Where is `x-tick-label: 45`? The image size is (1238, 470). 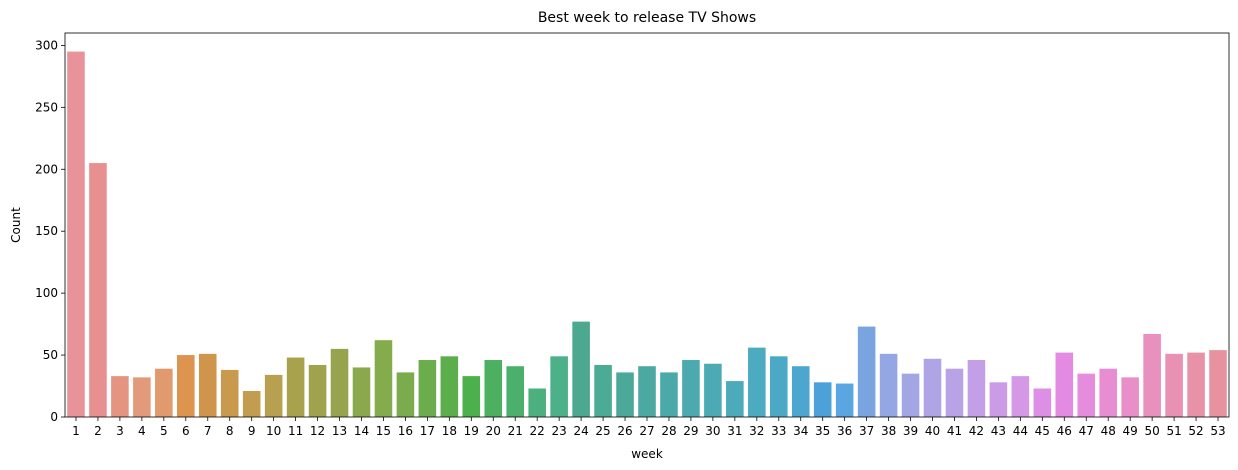
x-tick-label: 45 is located at coordinates (1042, 431).